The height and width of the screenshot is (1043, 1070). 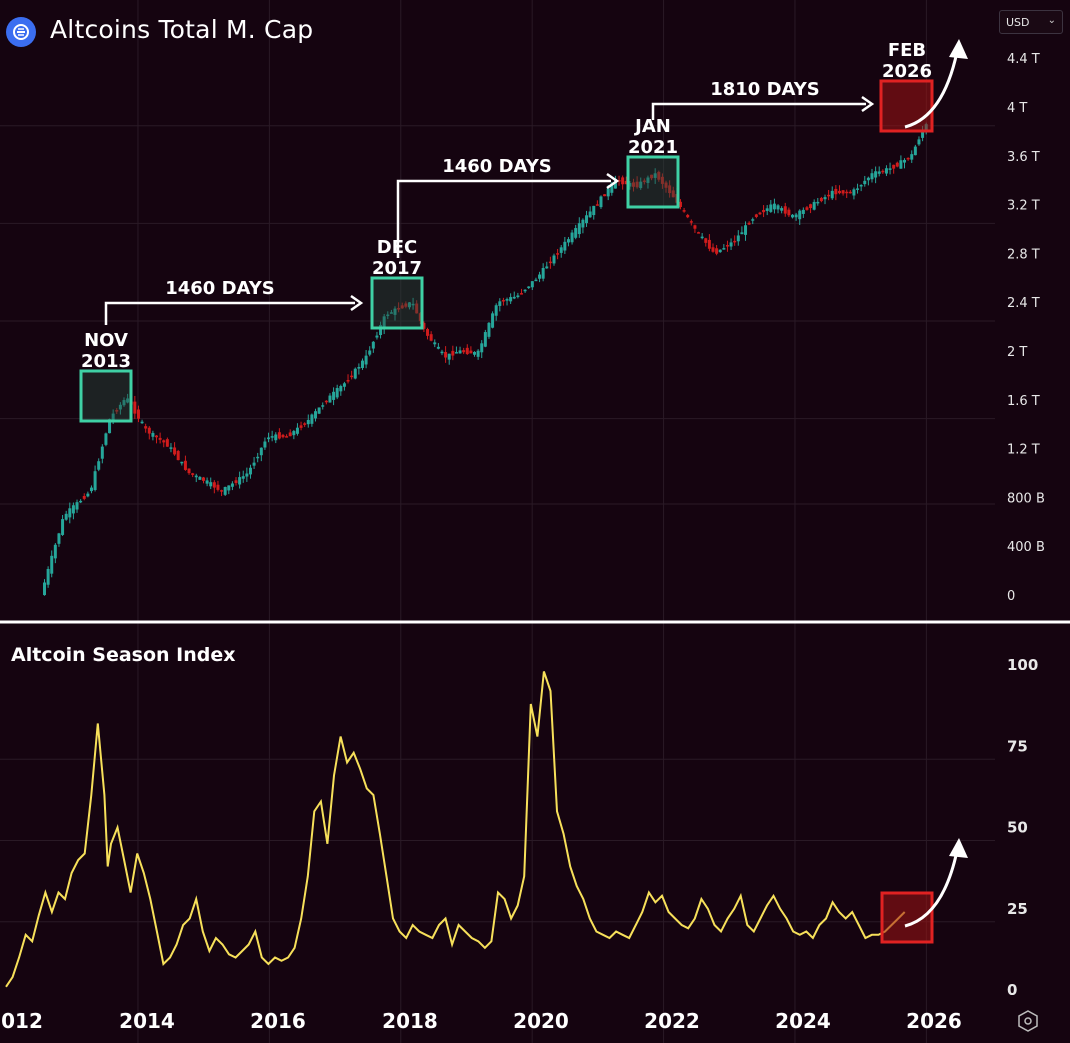 What do you see at coordinates (1023, 401) in the screenshot?
I see `y-tick-label: 1.6 T` at bounding box center [1023, 401].